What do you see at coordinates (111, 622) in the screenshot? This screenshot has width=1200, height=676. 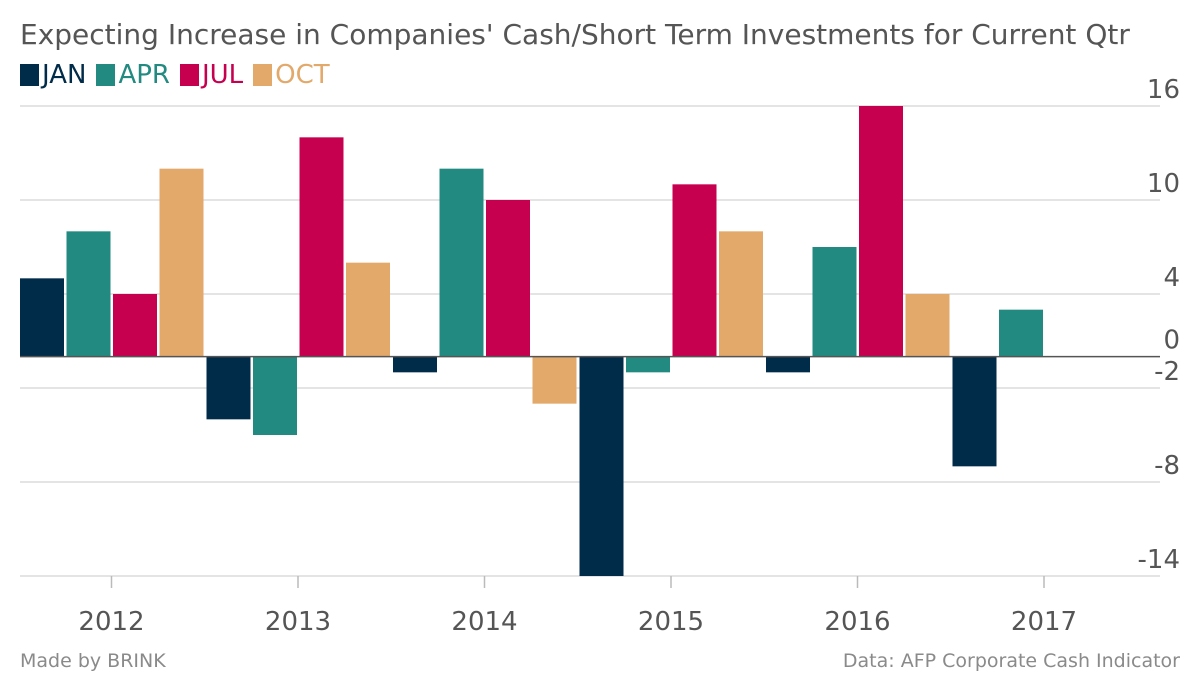 I see `x-tick-label: 2012` at bounding box center [111, 622].